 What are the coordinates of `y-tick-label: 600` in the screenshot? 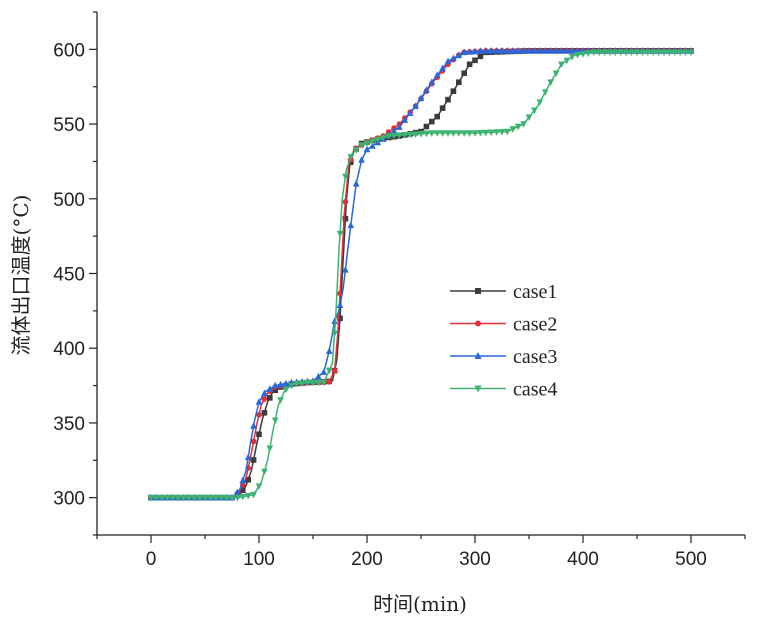 It's located at (69, 50).